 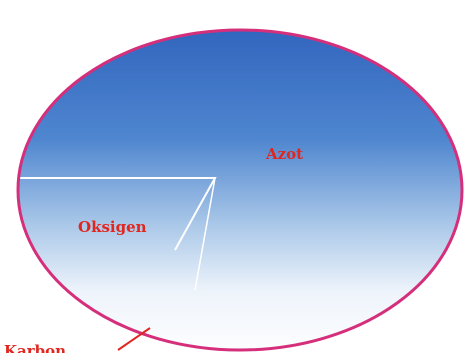 I want to click on oxygen-wedge-line, so click(x=205, y=234).